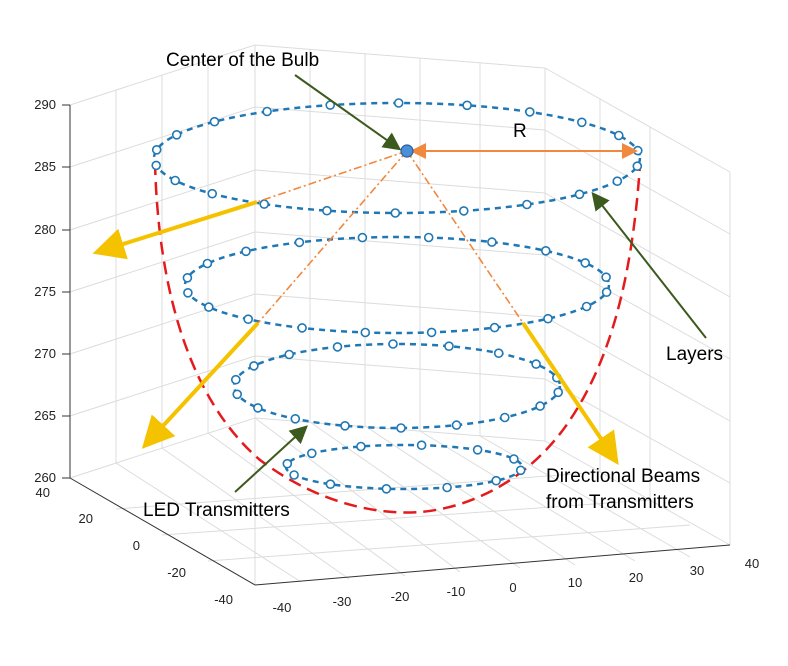 This screenshot has height=666, width=788. I want to click on bulb-center-point, so click(407, 151).